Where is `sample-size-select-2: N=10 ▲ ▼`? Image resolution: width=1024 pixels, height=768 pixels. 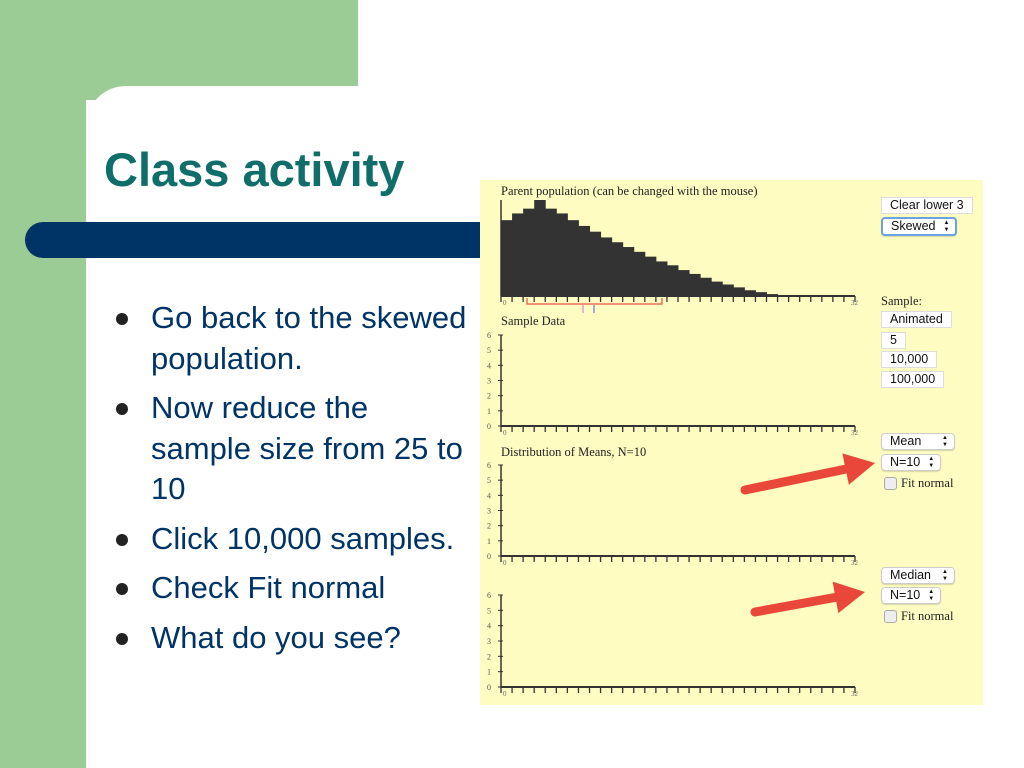
sample-size-select-2: N=10 ▲ ▼ is located at coordinates (911, 595).